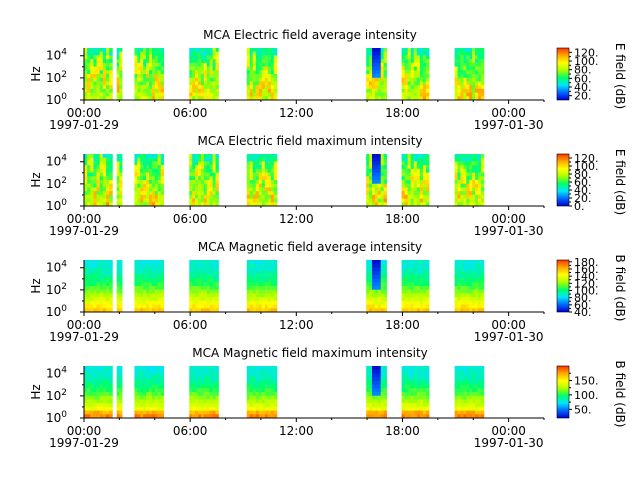 The height and width of the screenshot is (480, 640). I want to click on colorbar: 20.40.60.80.100.120. E field (dB), so click(591, 76).